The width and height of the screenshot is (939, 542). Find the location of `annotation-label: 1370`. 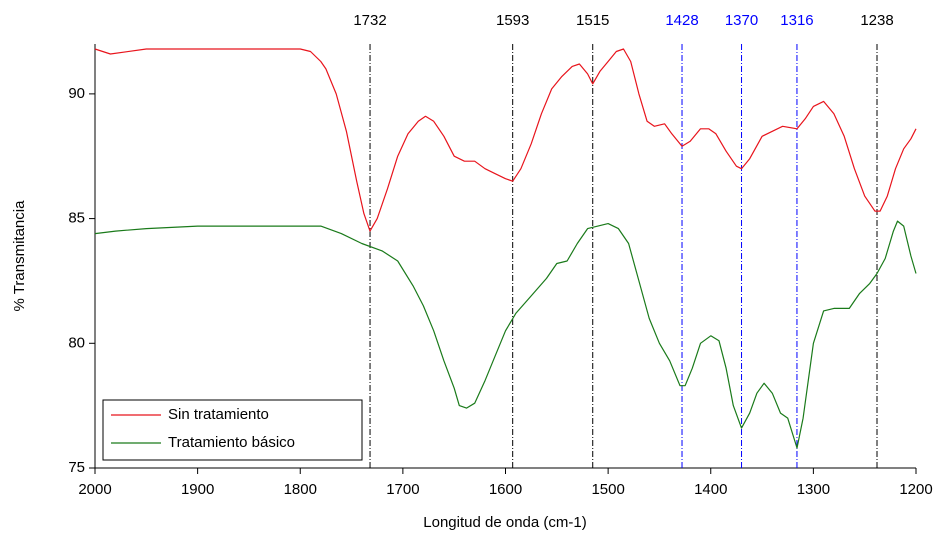

annotation-label: 1370 is located at coordinates (741, 20).